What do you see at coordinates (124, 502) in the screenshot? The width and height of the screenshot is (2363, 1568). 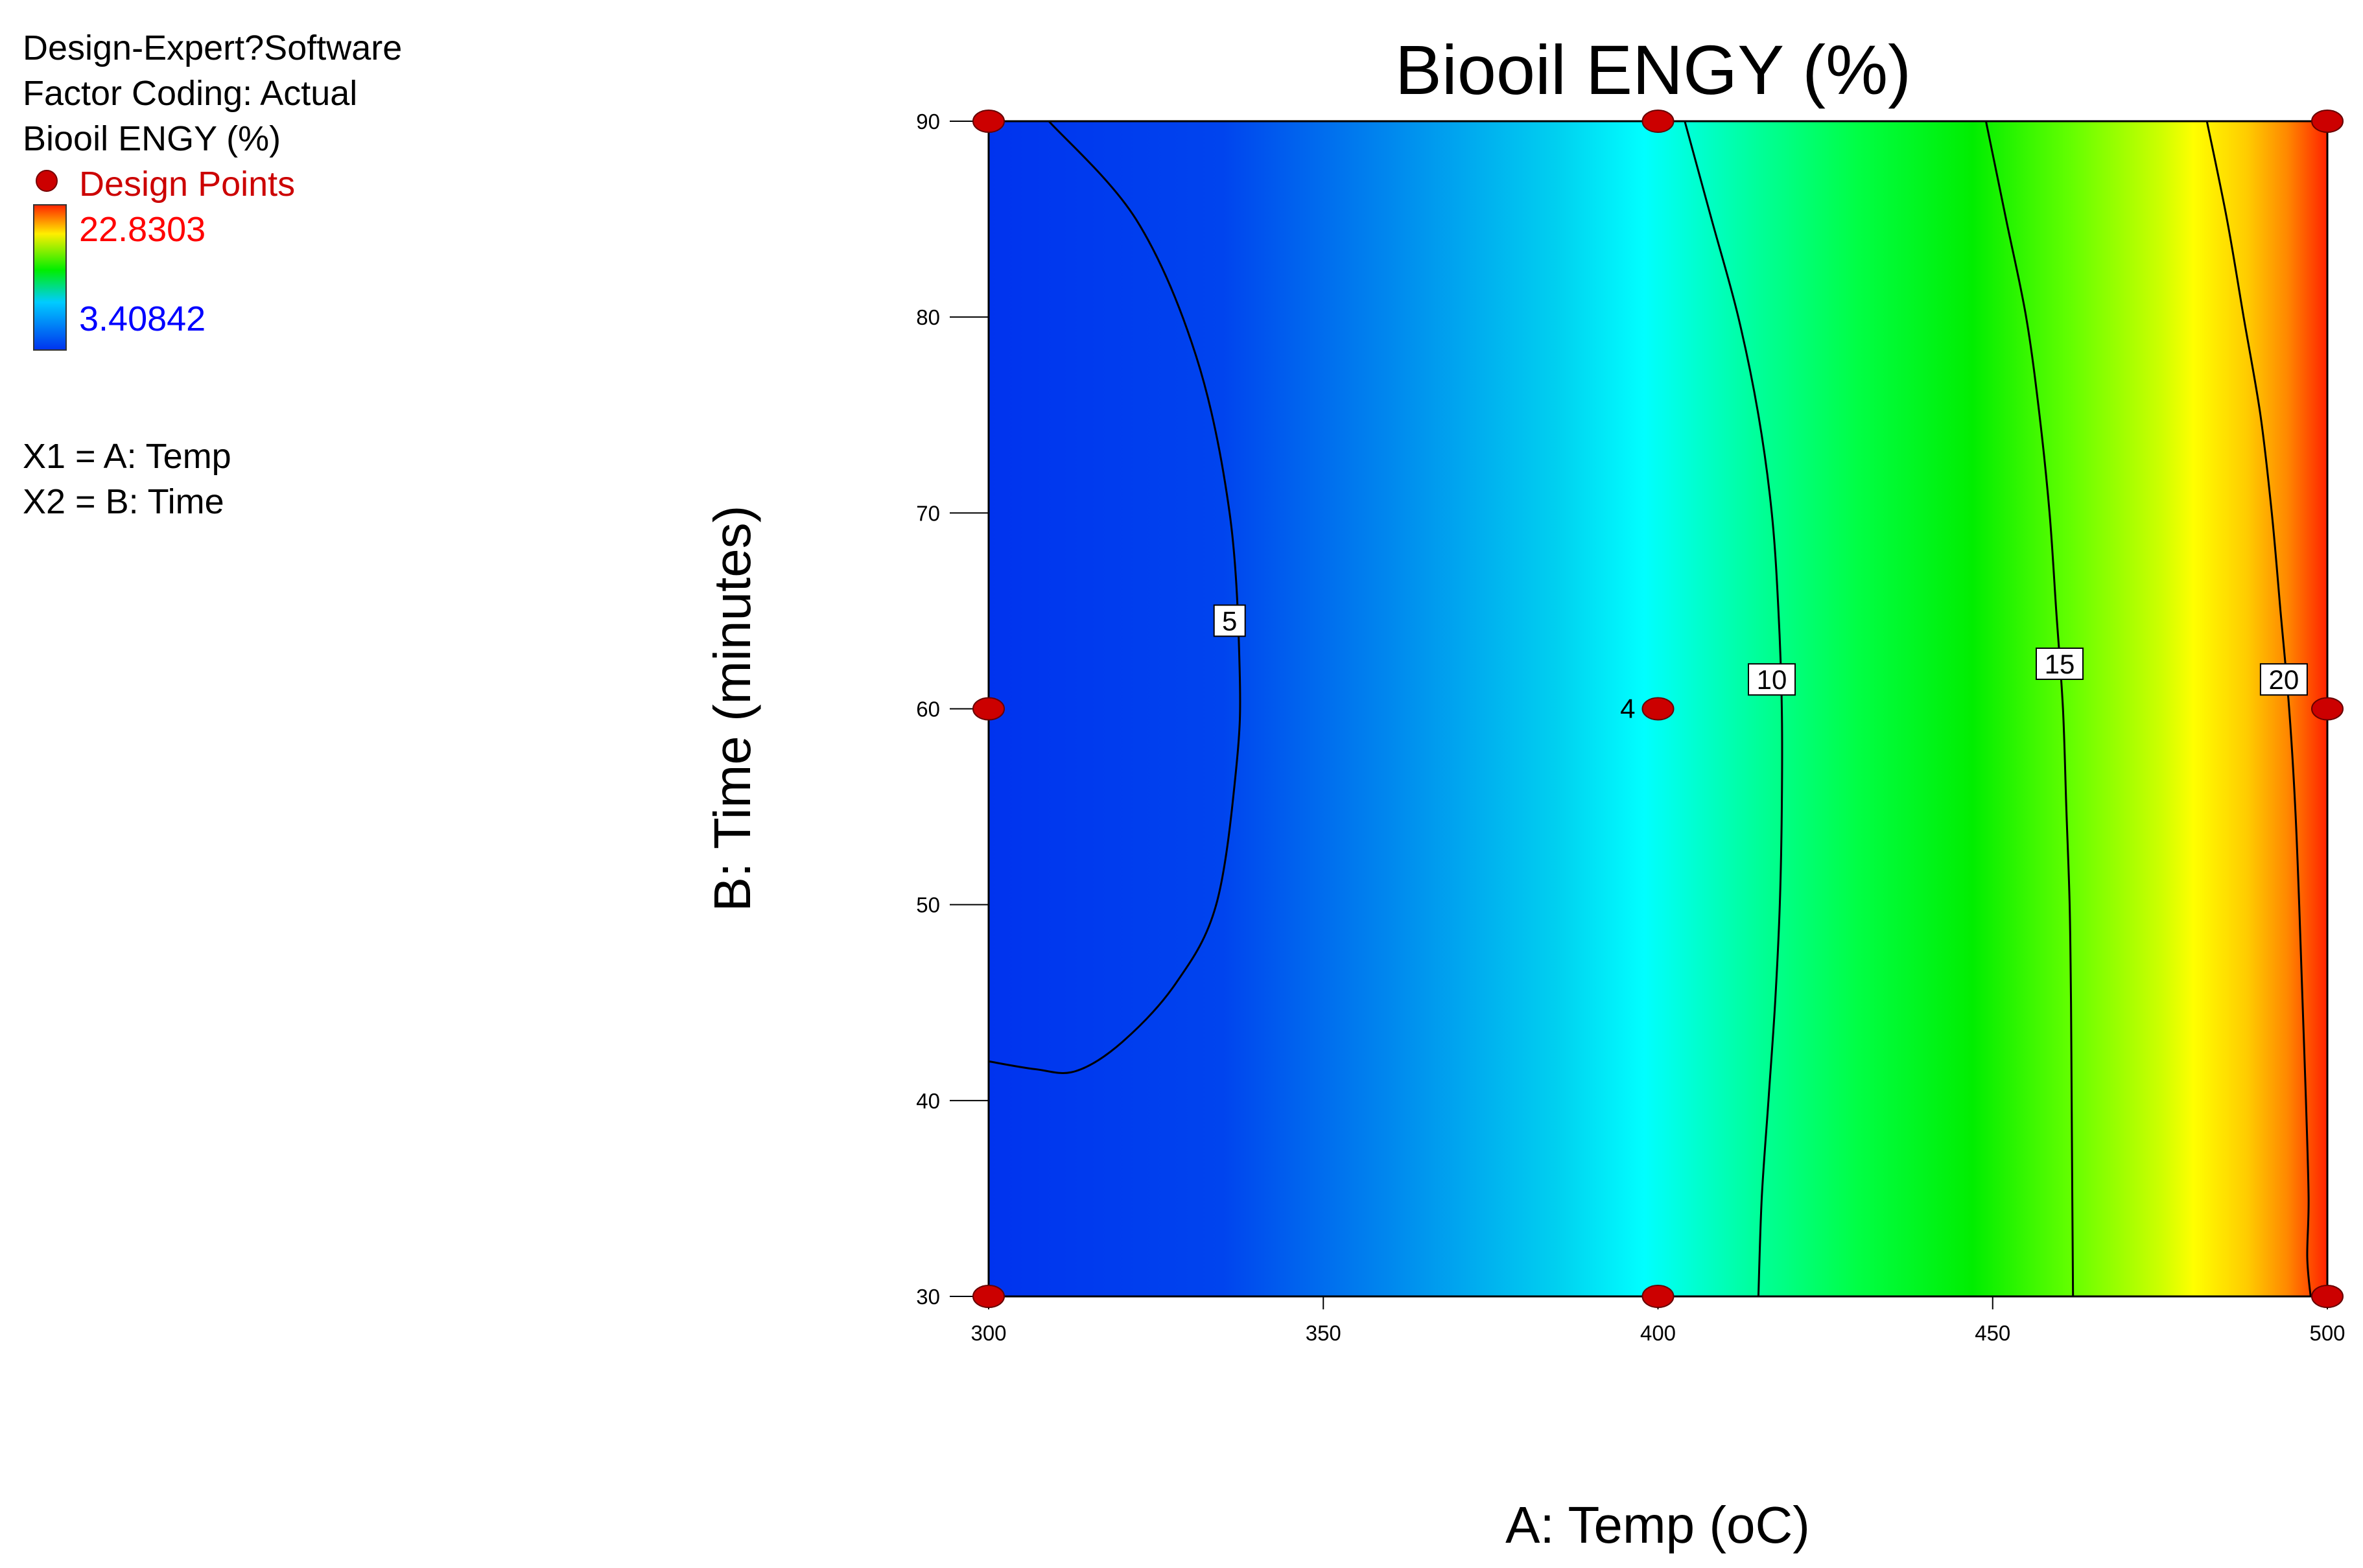 I see `x2-definition: X2 = B: Time` at bounding box center [124, 502].